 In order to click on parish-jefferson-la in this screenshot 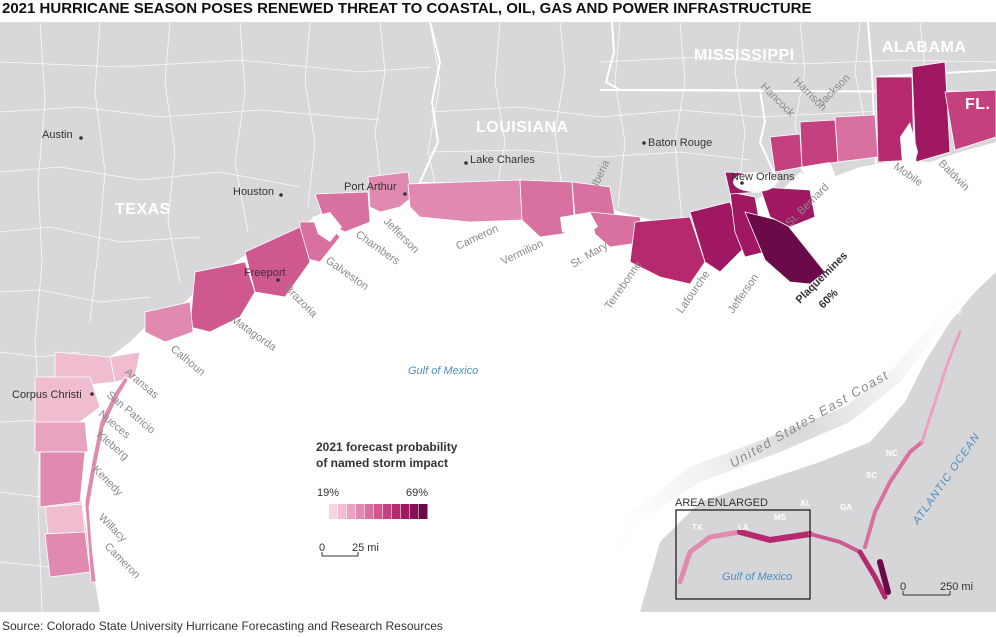, I will do `click(747, 224)`.